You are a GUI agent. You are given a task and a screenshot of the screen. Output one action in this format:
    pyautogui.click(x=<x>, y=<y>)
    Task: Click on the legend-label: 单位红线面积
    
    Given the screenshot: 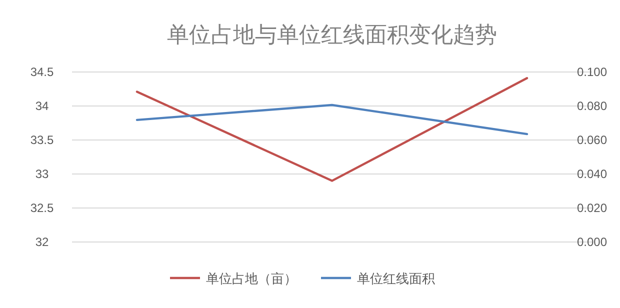 What is the action you would take?
    pyautogui.click(x=396, y=278)
    